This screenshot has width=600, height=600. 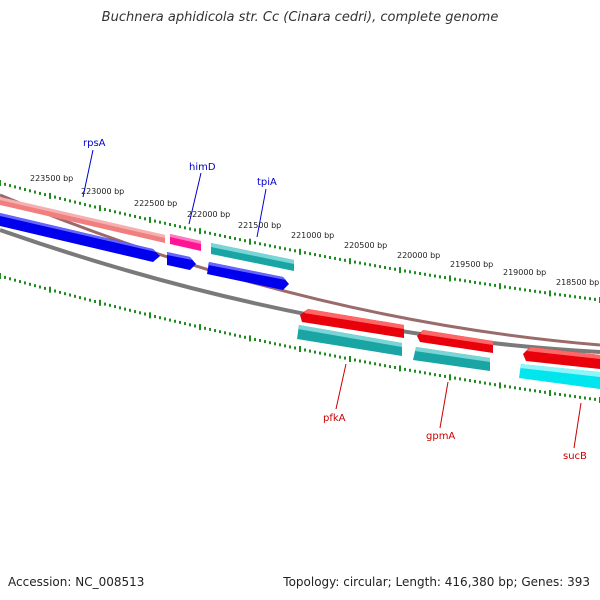 What do you see at coordinates (559, 376) in the screenshot?
I see `gene-sucB-cyan` at bounding box center [559, 376].